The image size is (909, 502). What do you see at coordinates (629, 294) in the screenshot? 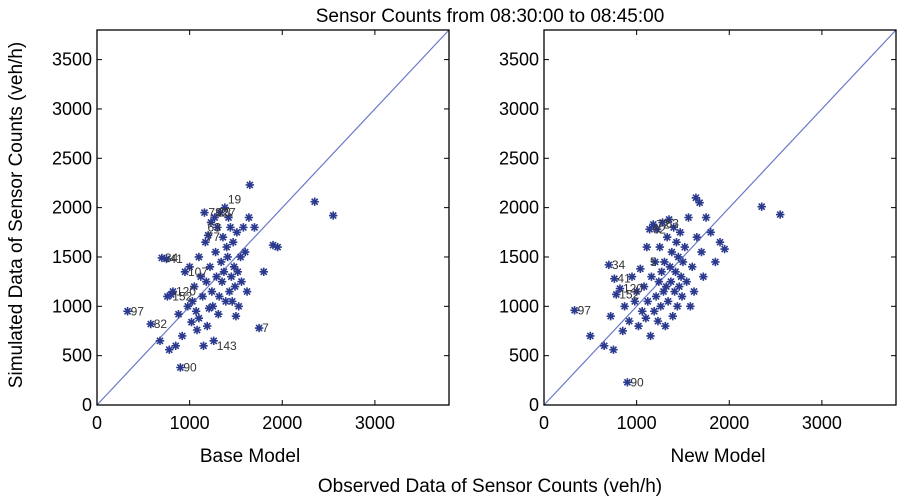
I see `point-annotation: 152` at bounding box center [629, 294].